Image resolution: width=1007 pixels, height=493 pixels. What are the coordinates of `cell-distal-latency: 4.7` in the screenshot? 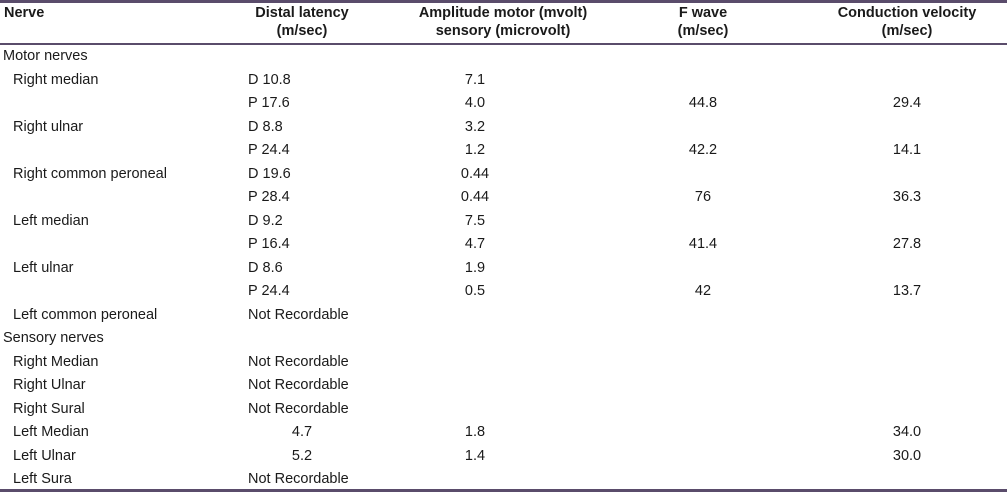 It's located at (302, 432).